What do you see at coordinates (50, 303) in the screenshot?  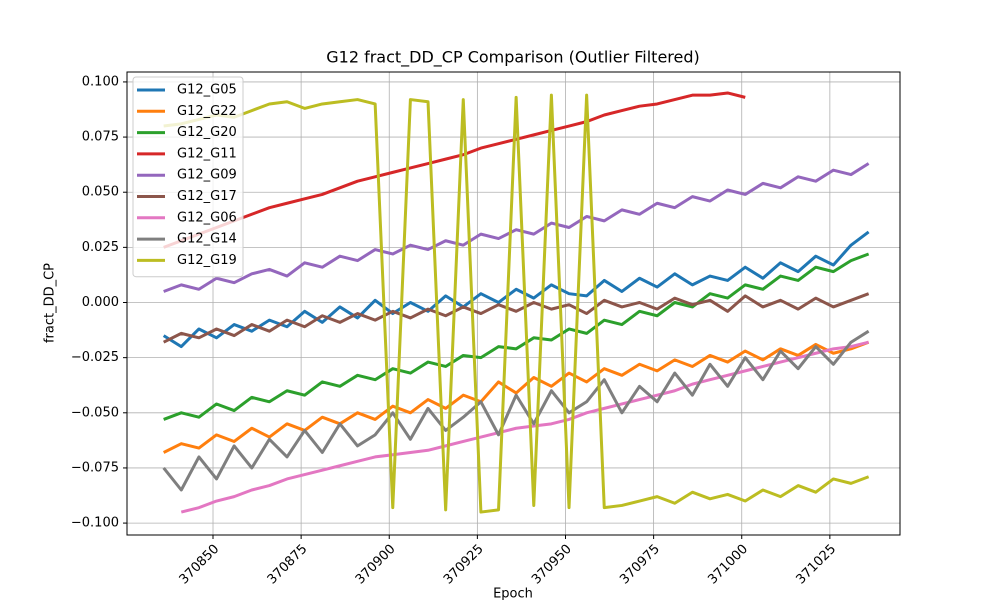 I see `y-axis-label: fract_DD_CP` at bounding box center [50, 303].